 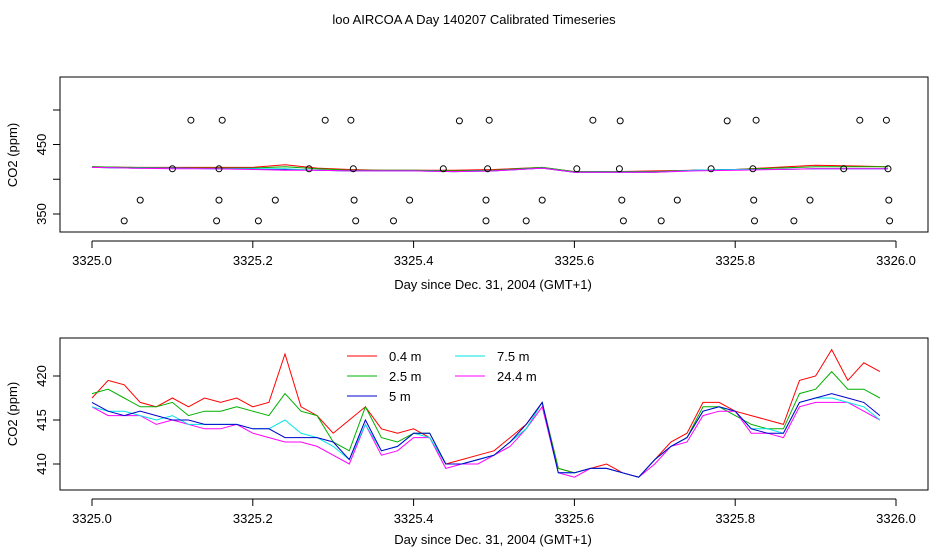 I want to click on top-x-axis: 3325.0 3325.2 3325.4 3325.6 3325.8 3326.0, so click(x=494, y=254).